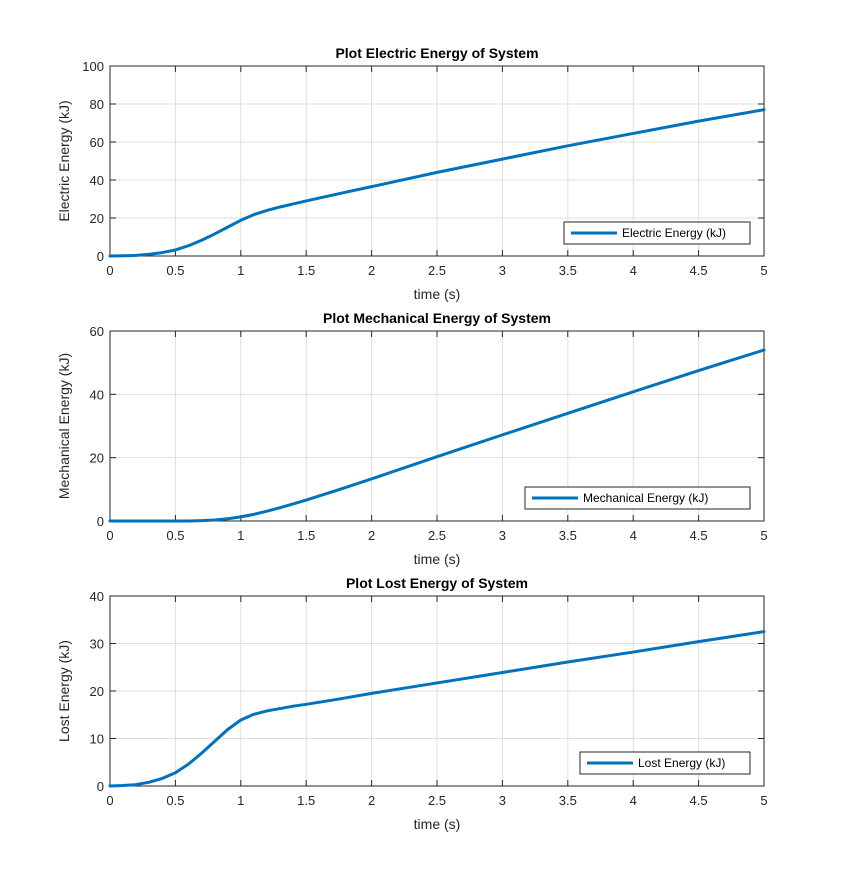  Describe the element at coordinates (97, 644) in the screenshot. I see `y-tick-label: 30` at that location.